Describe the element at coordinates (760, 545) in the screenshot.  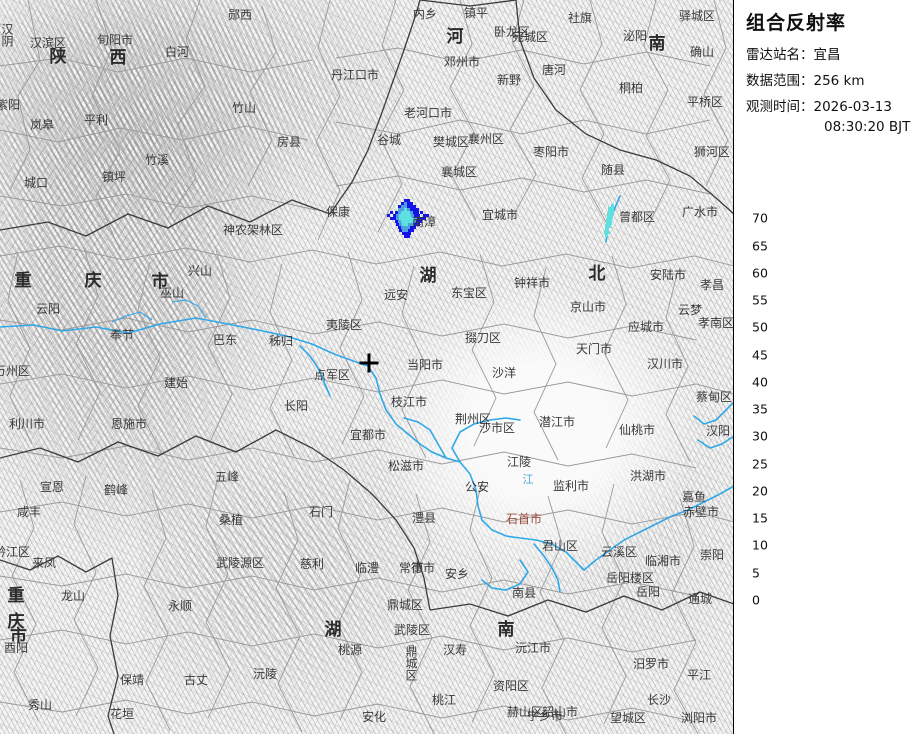
I see `legend-tick-10: 10` at that location.